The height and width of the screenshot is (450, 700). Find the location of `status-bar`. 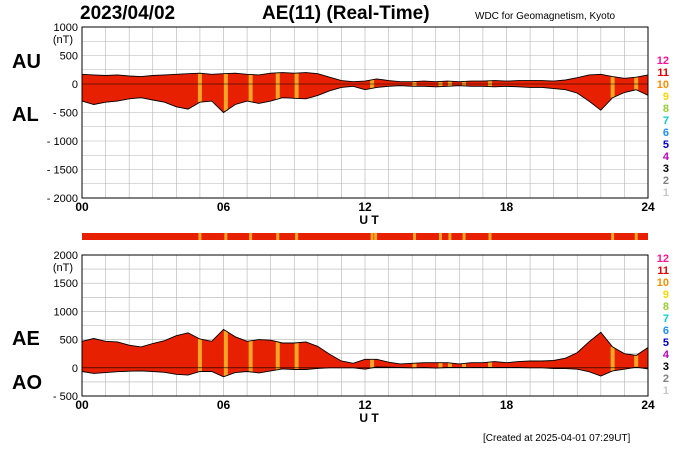

status-bar is located at coordinates (365, 236).